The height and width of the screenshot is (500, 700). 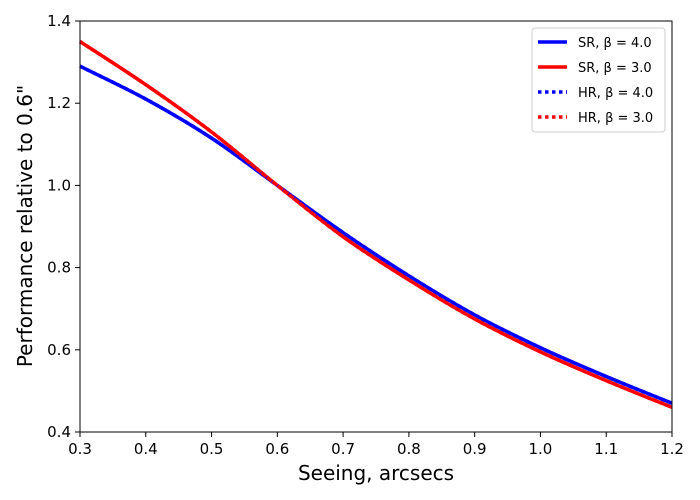 I want to click on y-tick-label: 1.2, so click(x=59, y=103).